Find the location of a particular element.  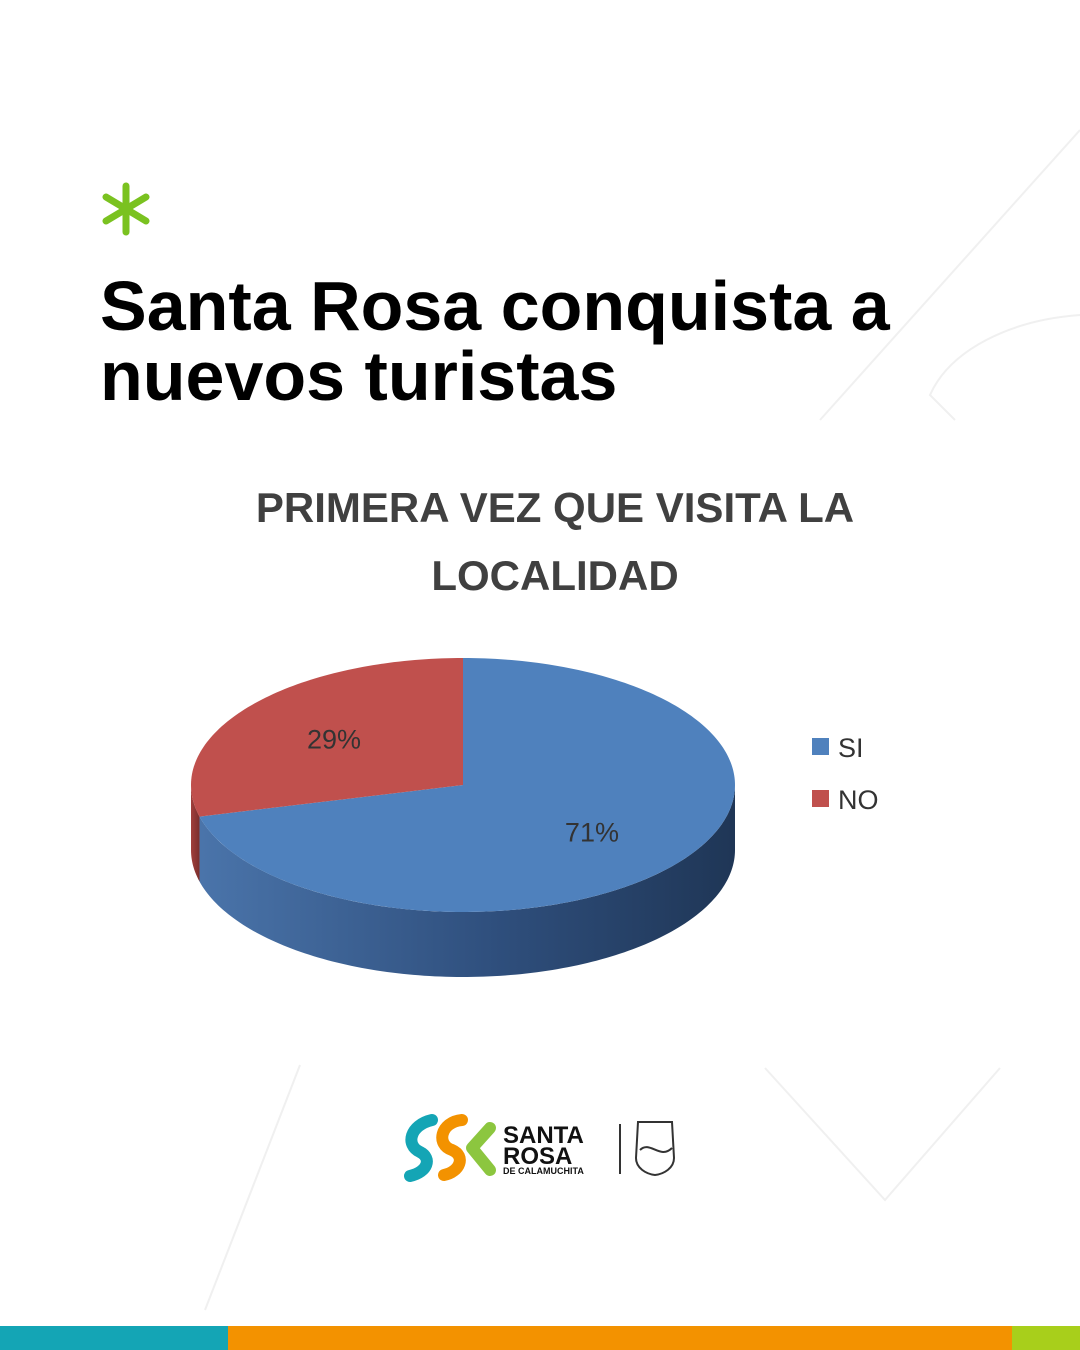

logo-text: SANTA is located at coordinates (543, 1135).